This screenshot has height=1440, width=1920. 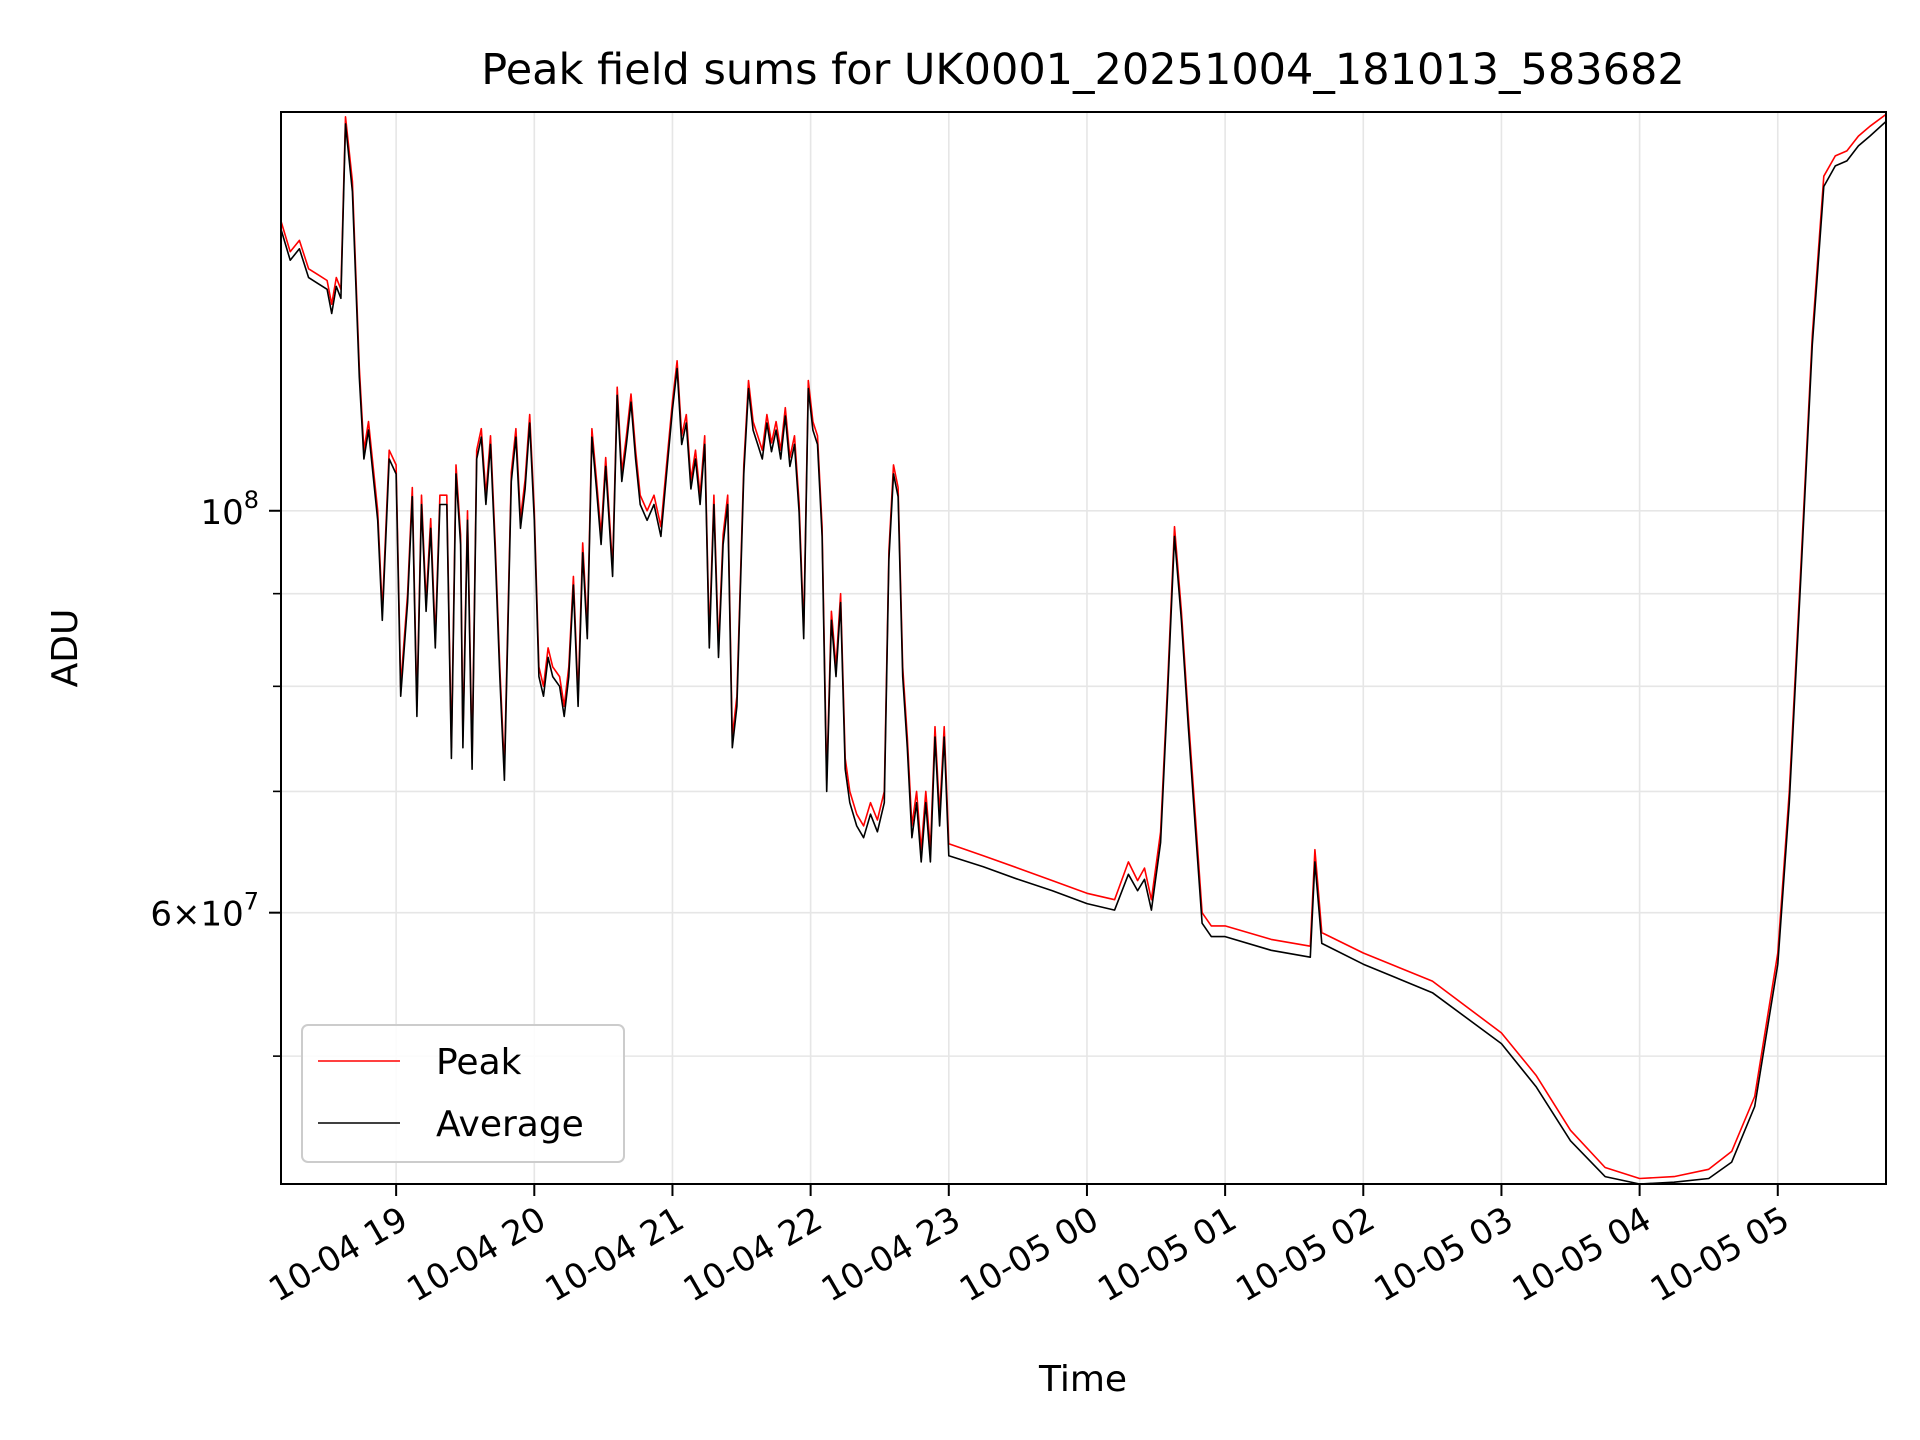 I want to click on legend: Peak Average, so click(x=463, y=1093).